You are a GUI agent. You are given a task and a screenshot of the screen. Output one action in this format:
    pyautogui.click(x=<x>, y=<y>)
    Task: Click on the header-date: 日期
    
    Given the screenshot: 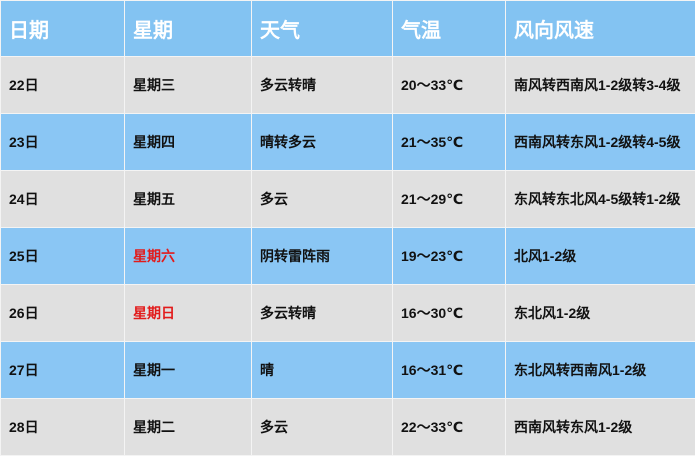 What is the action you would take?
    pyautogui.click(x=63, y=29)
    